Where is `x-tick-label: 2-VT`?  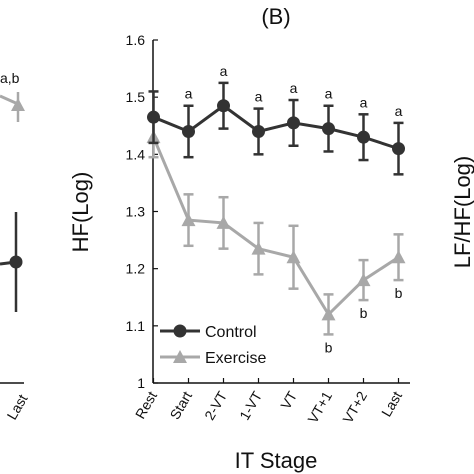 x-tick-label: 2-VT is located at coordinates (215, 405).